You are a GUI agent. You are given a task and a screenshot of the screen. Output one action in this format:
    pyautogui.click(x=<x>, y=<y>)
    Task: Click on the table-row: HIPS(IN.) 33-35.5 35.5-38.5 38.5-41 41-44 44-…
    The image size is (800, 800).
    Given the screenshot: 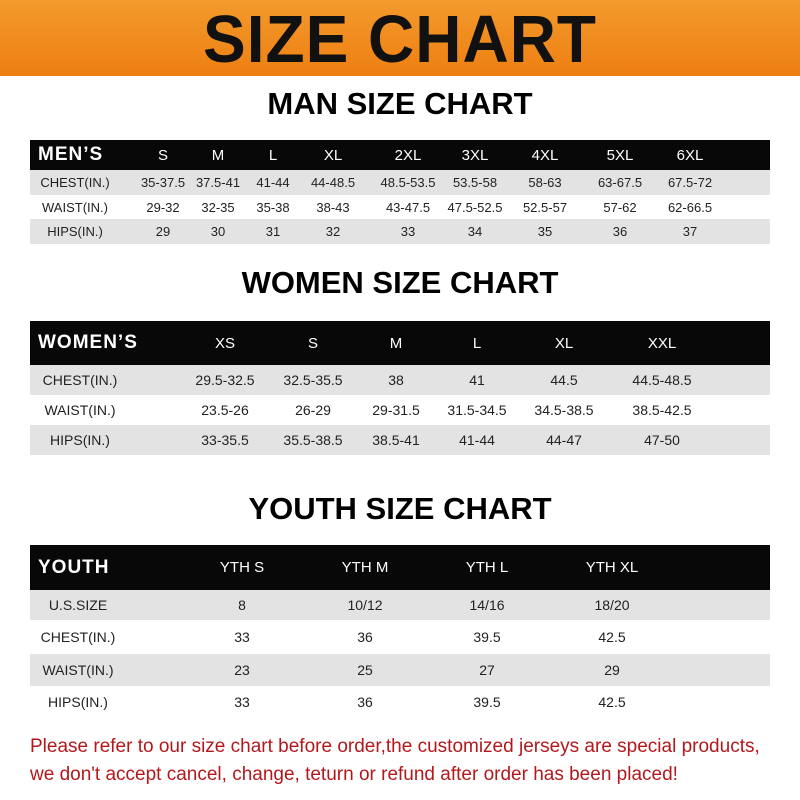 What is the action you would take?
    pyautogui.click(x=400, y=440)
    